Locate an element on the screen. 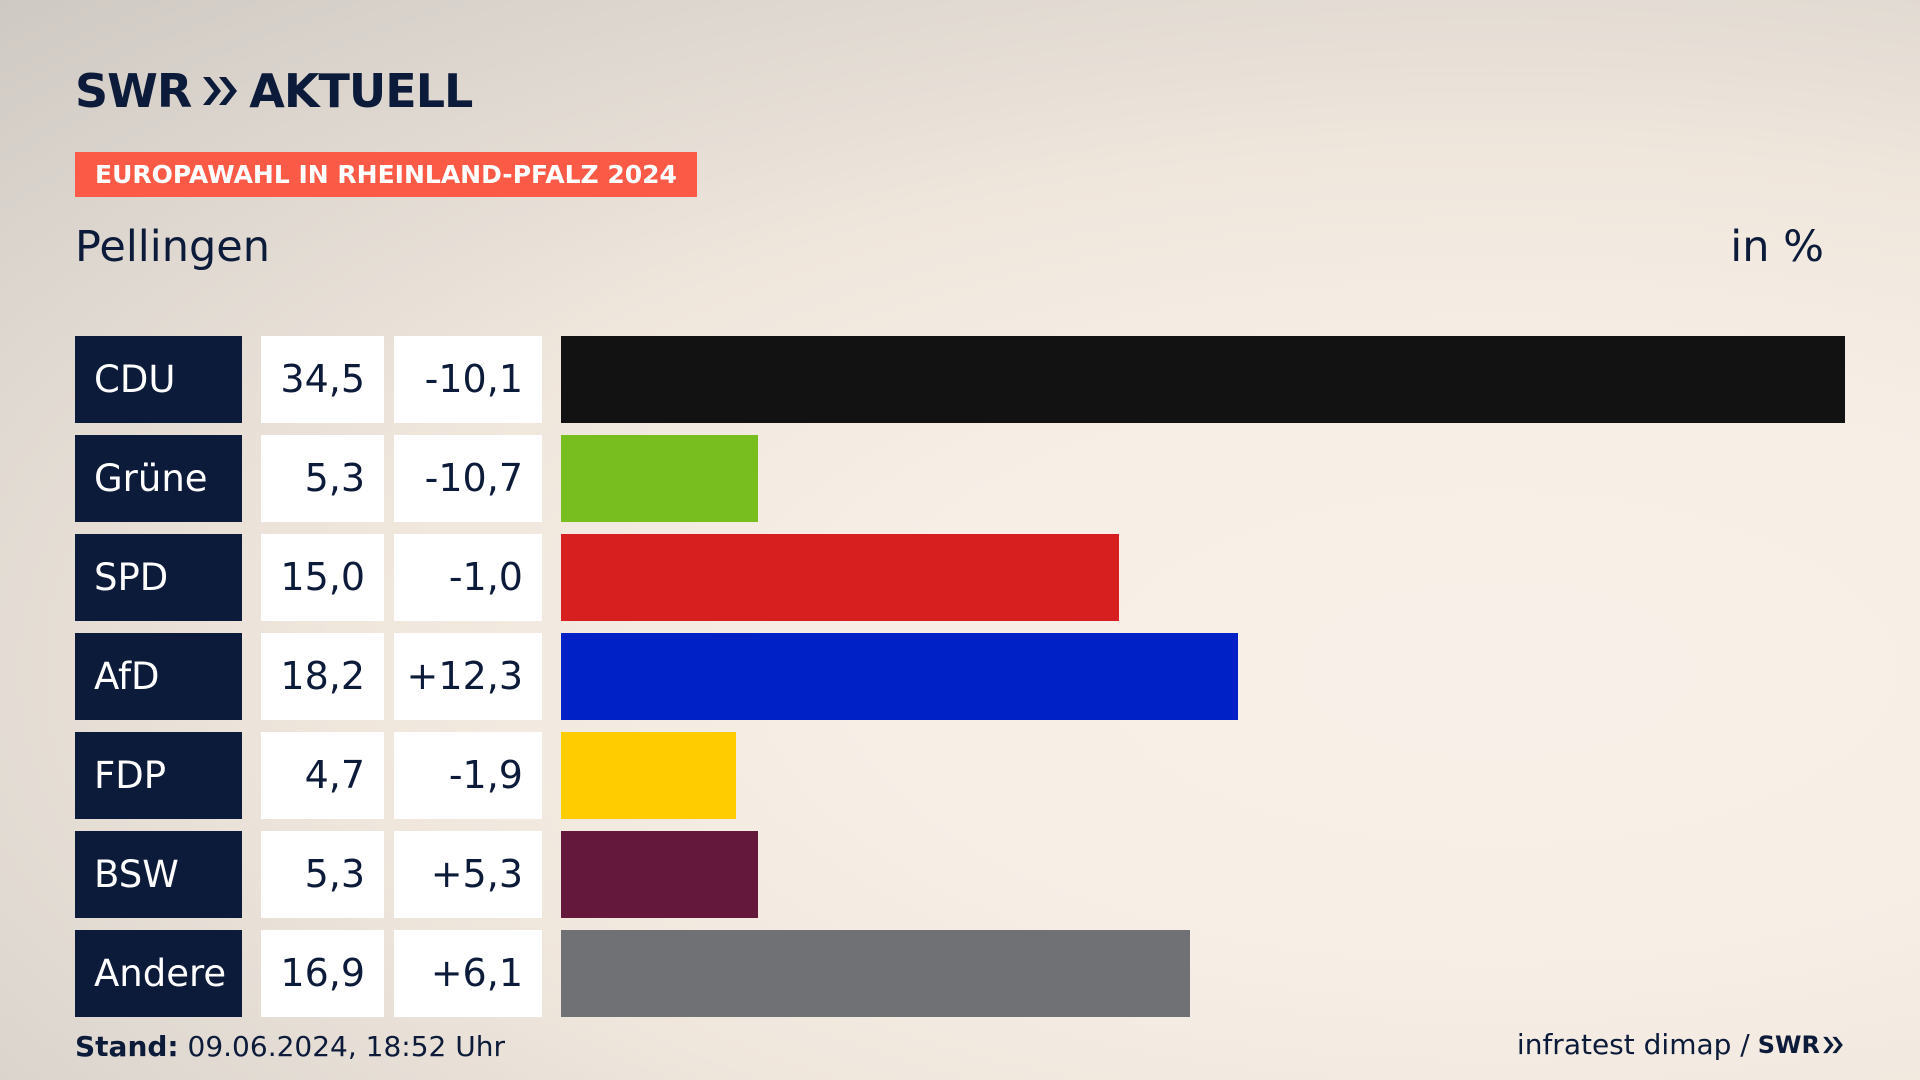 The image size is (1920, 1080). source-brand-text: SWR is located at coordinates (1788, 1044).